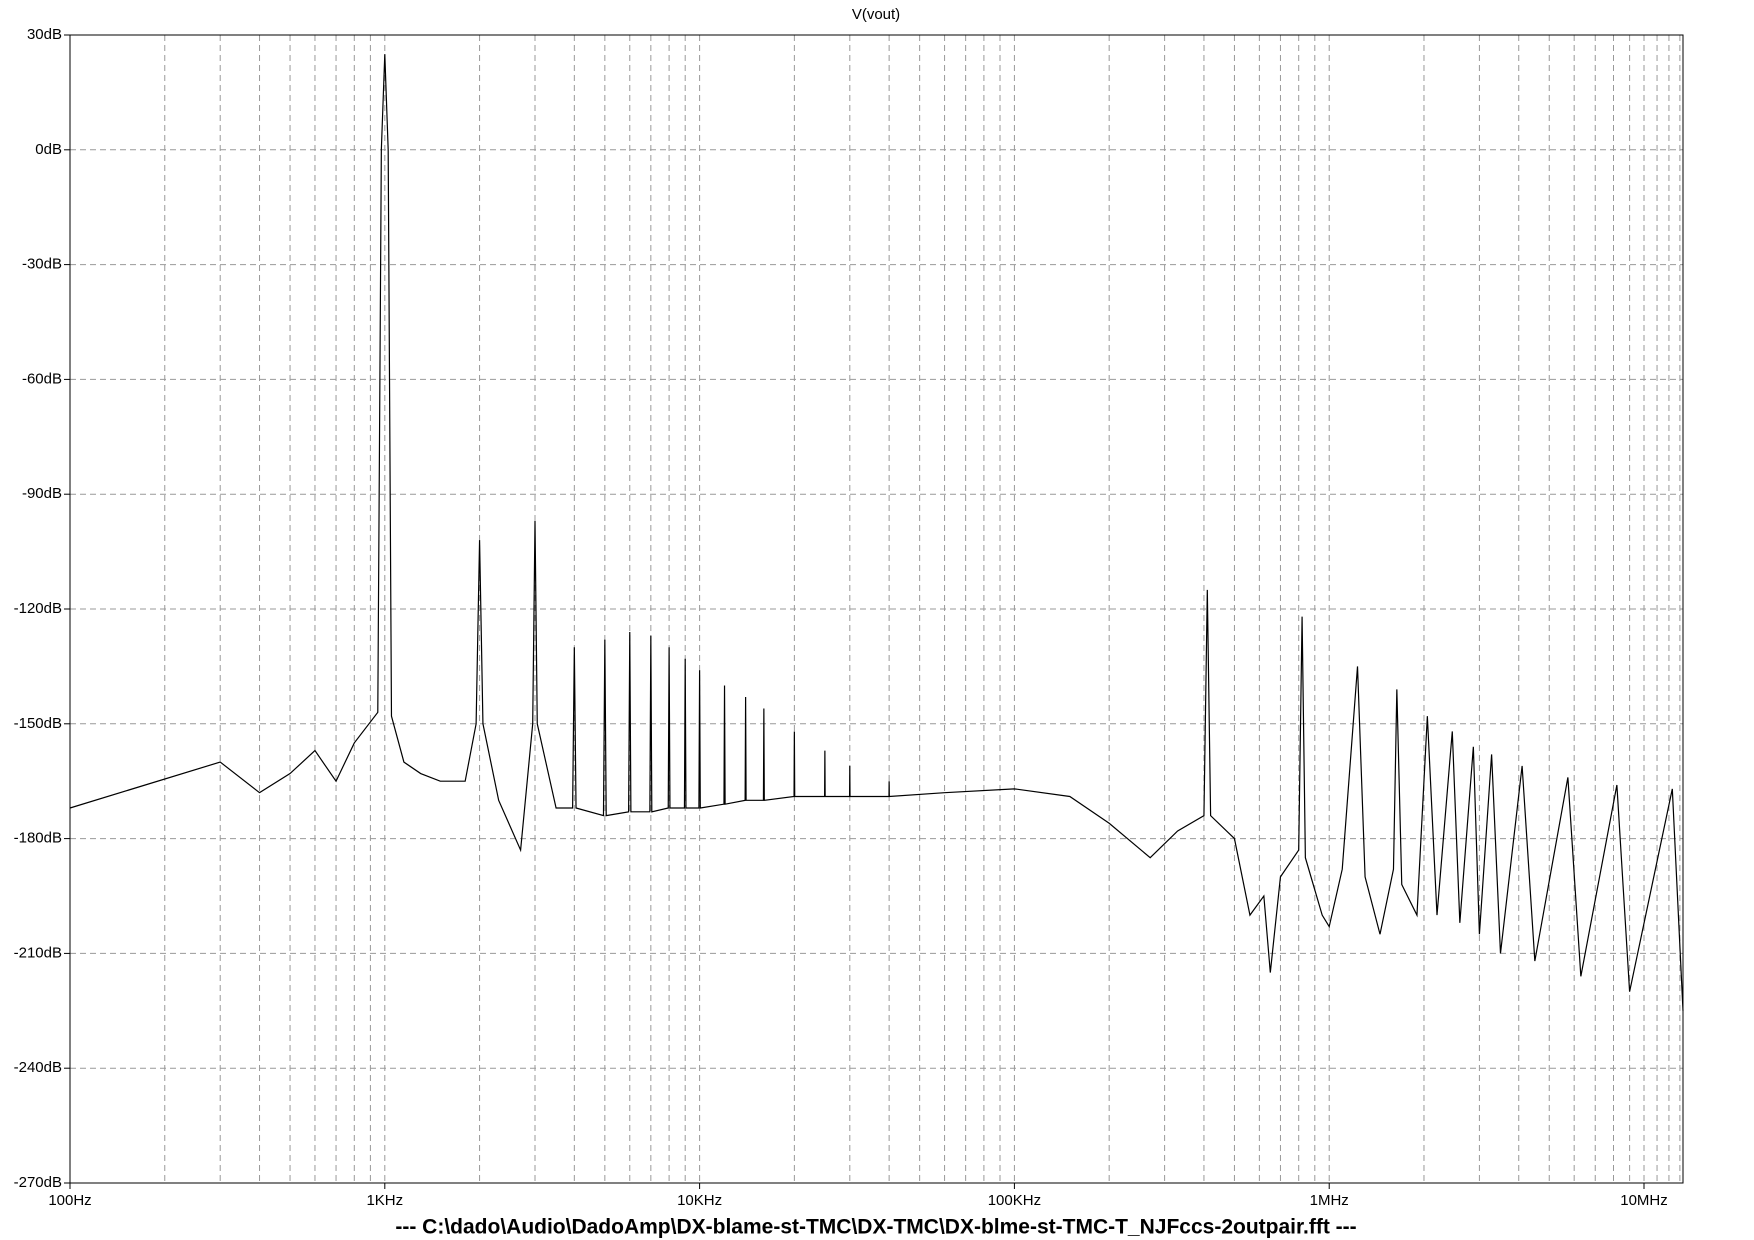 This screenshot has height=1240, width=1754. What do you see at coordinates (38, 723) in the screenshot?
I see `y-tick-label: -150dB` at bounding box center [38, 723].